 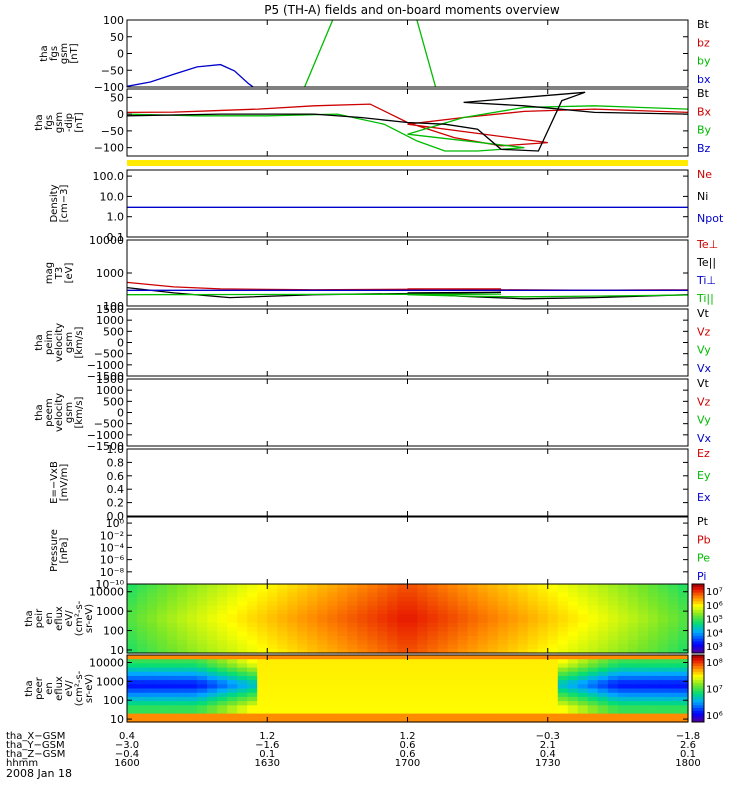 I want to click on series-line-Npot, so click(x=407, y=207).